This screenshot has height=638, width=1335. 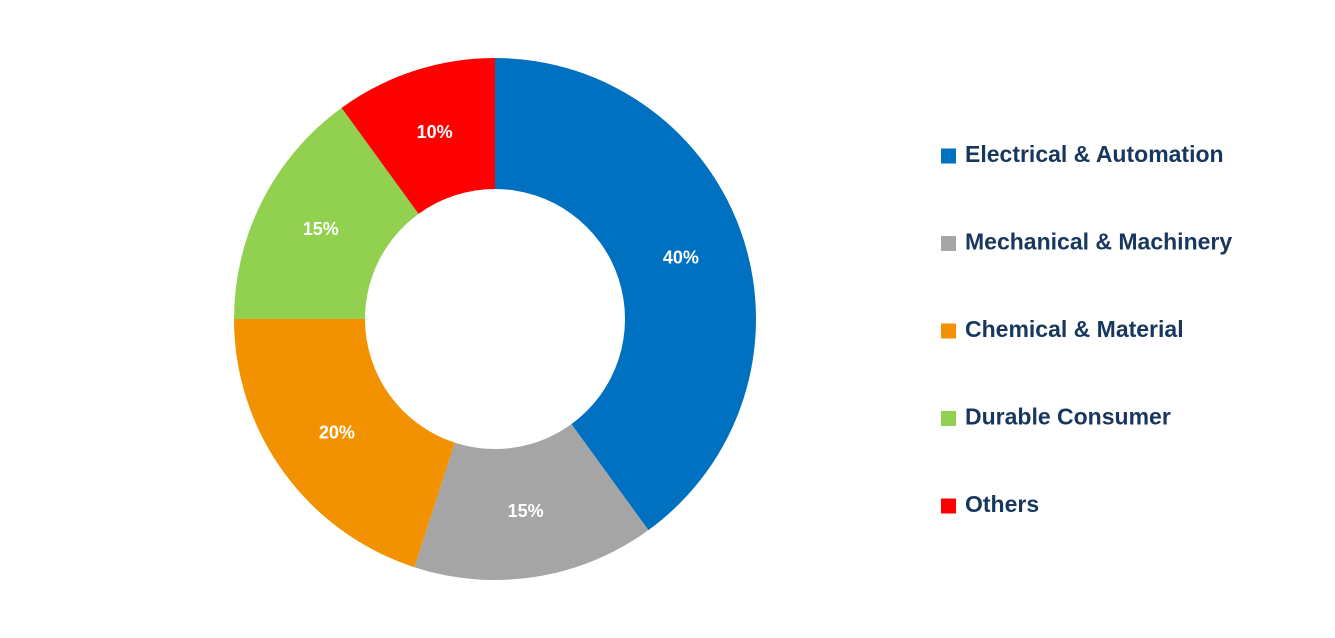 What do you see at coordinates (1098, 242) in the screenshot?
I see `legend-label: Mechanical & Machinery` at bounding box center [1098, 242].